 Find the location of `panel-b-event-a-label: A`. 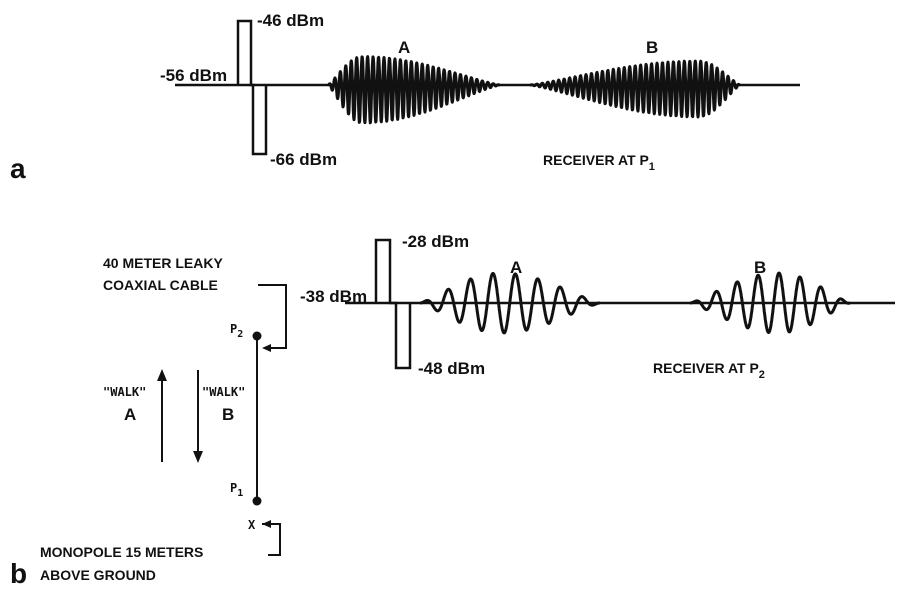

panel-b-event-a-label: A is located at coordinates (516, 267).